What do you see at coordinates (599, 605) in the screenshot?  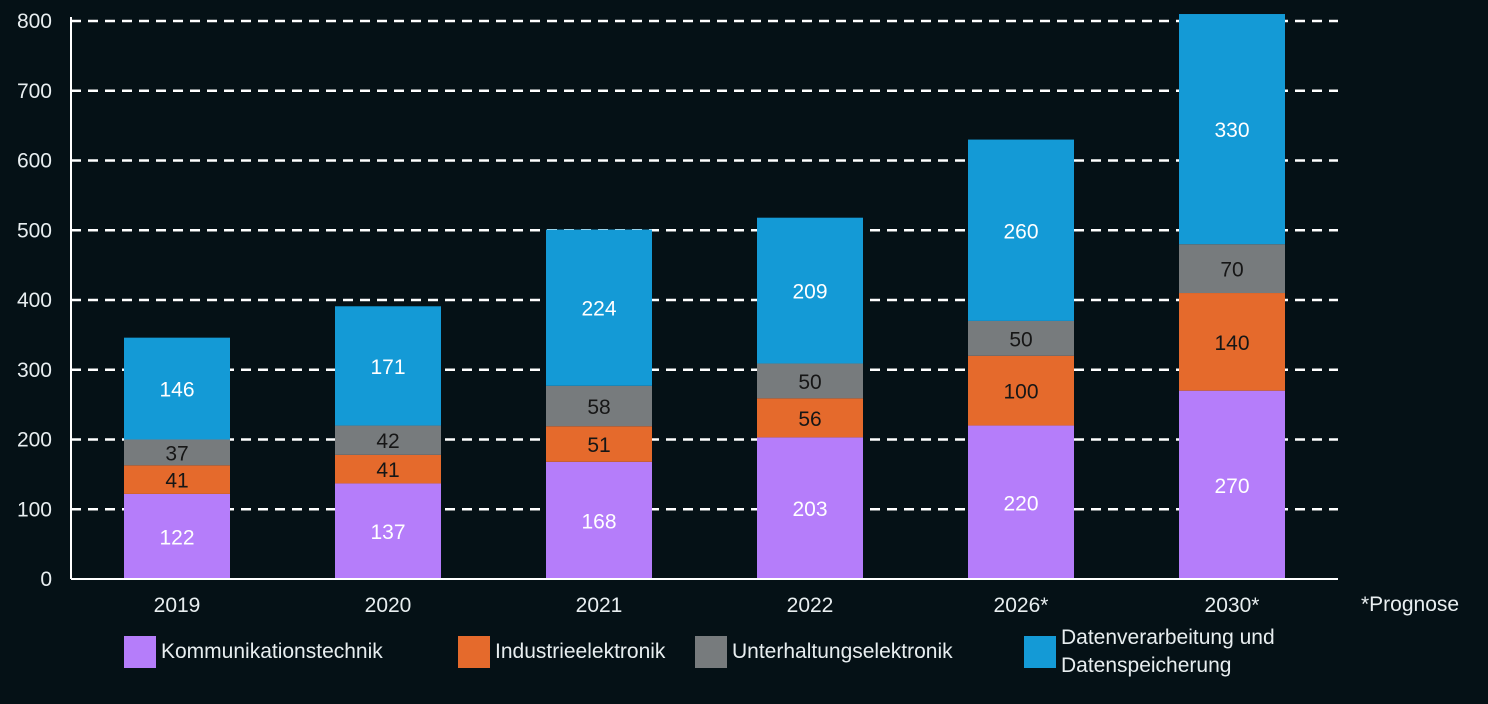 I see `x-tick-label: 2021` at bounding box center [599, 605].